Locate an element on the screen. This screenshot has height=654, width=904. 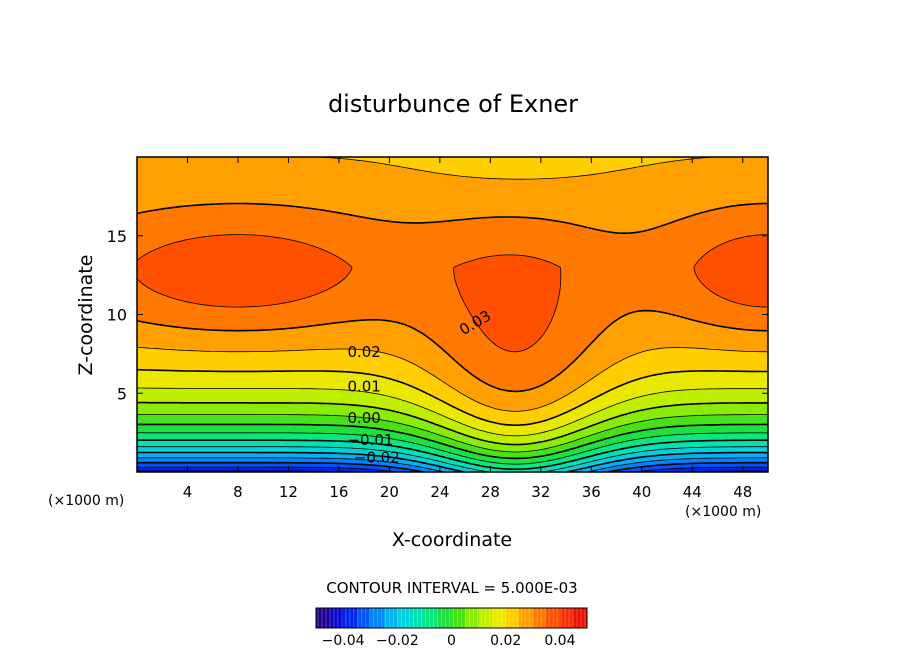
colorbar-ticks: −0.04 −0.02 0 0.02 0.04 is located at coordinates (449, 641).